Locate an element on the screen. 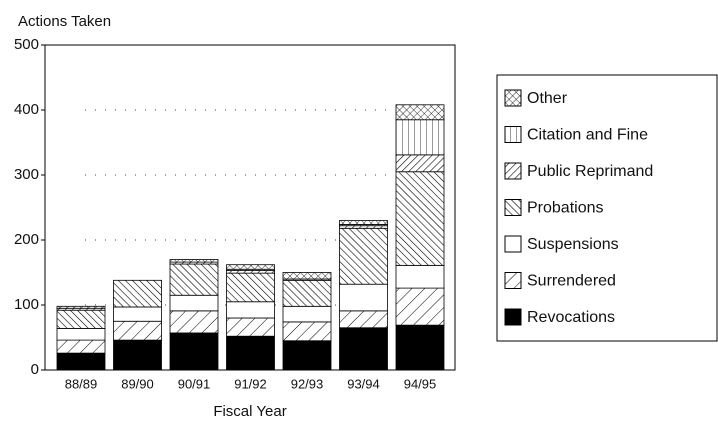 The width and height of the screenshot is (718, 425). legend-label: Other is located at coordinates (547, 98).